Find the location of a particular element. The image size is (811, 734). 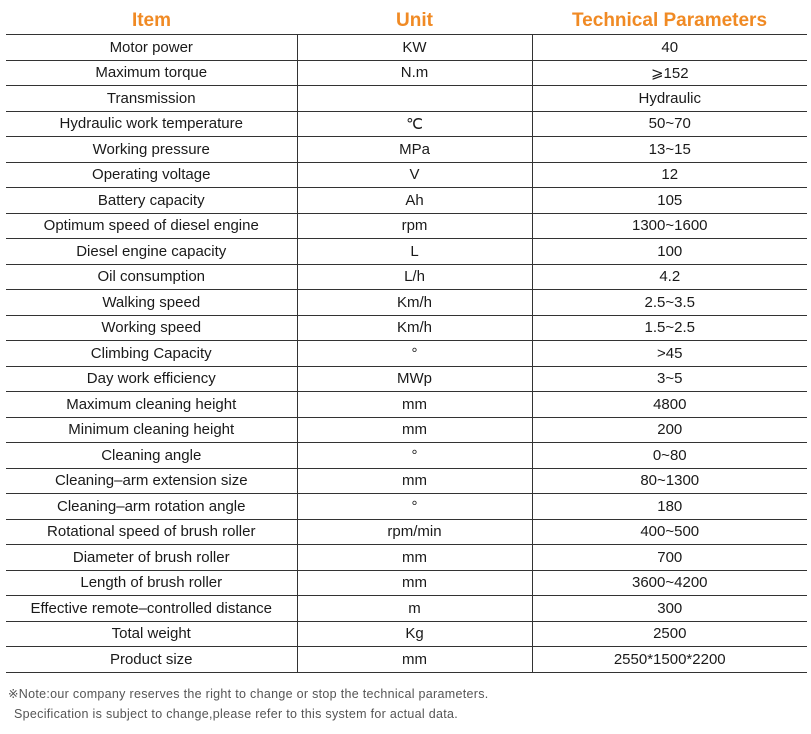

cell-value: 0~80 is located at coordinates (669, 455).